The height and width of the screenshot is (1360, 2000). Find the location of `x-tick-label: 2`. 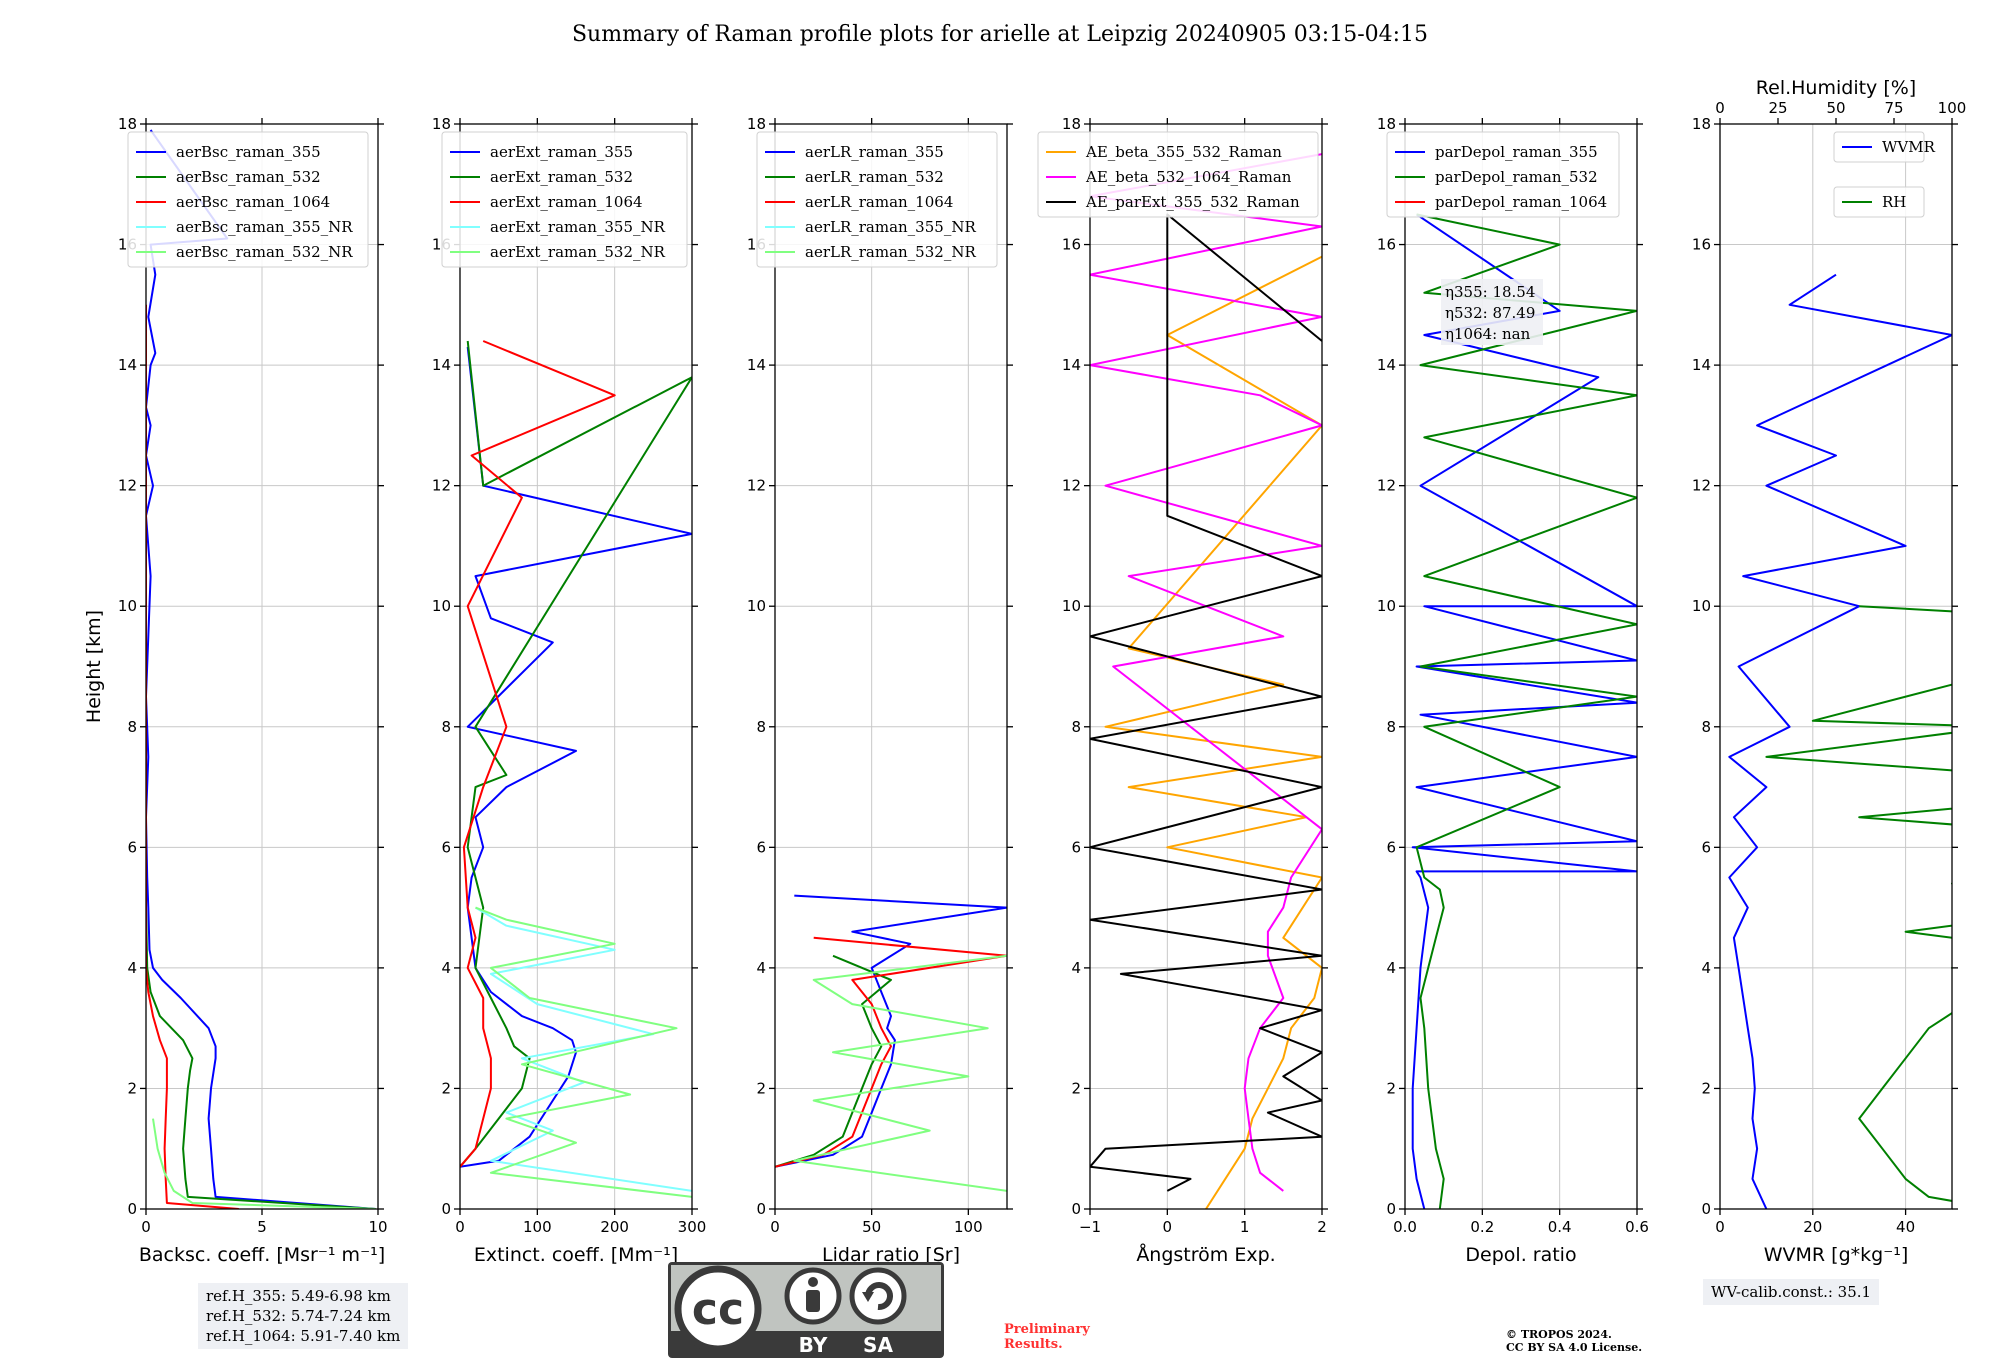

x-tick-label: 2 is located at coordinates (1322, 1227).